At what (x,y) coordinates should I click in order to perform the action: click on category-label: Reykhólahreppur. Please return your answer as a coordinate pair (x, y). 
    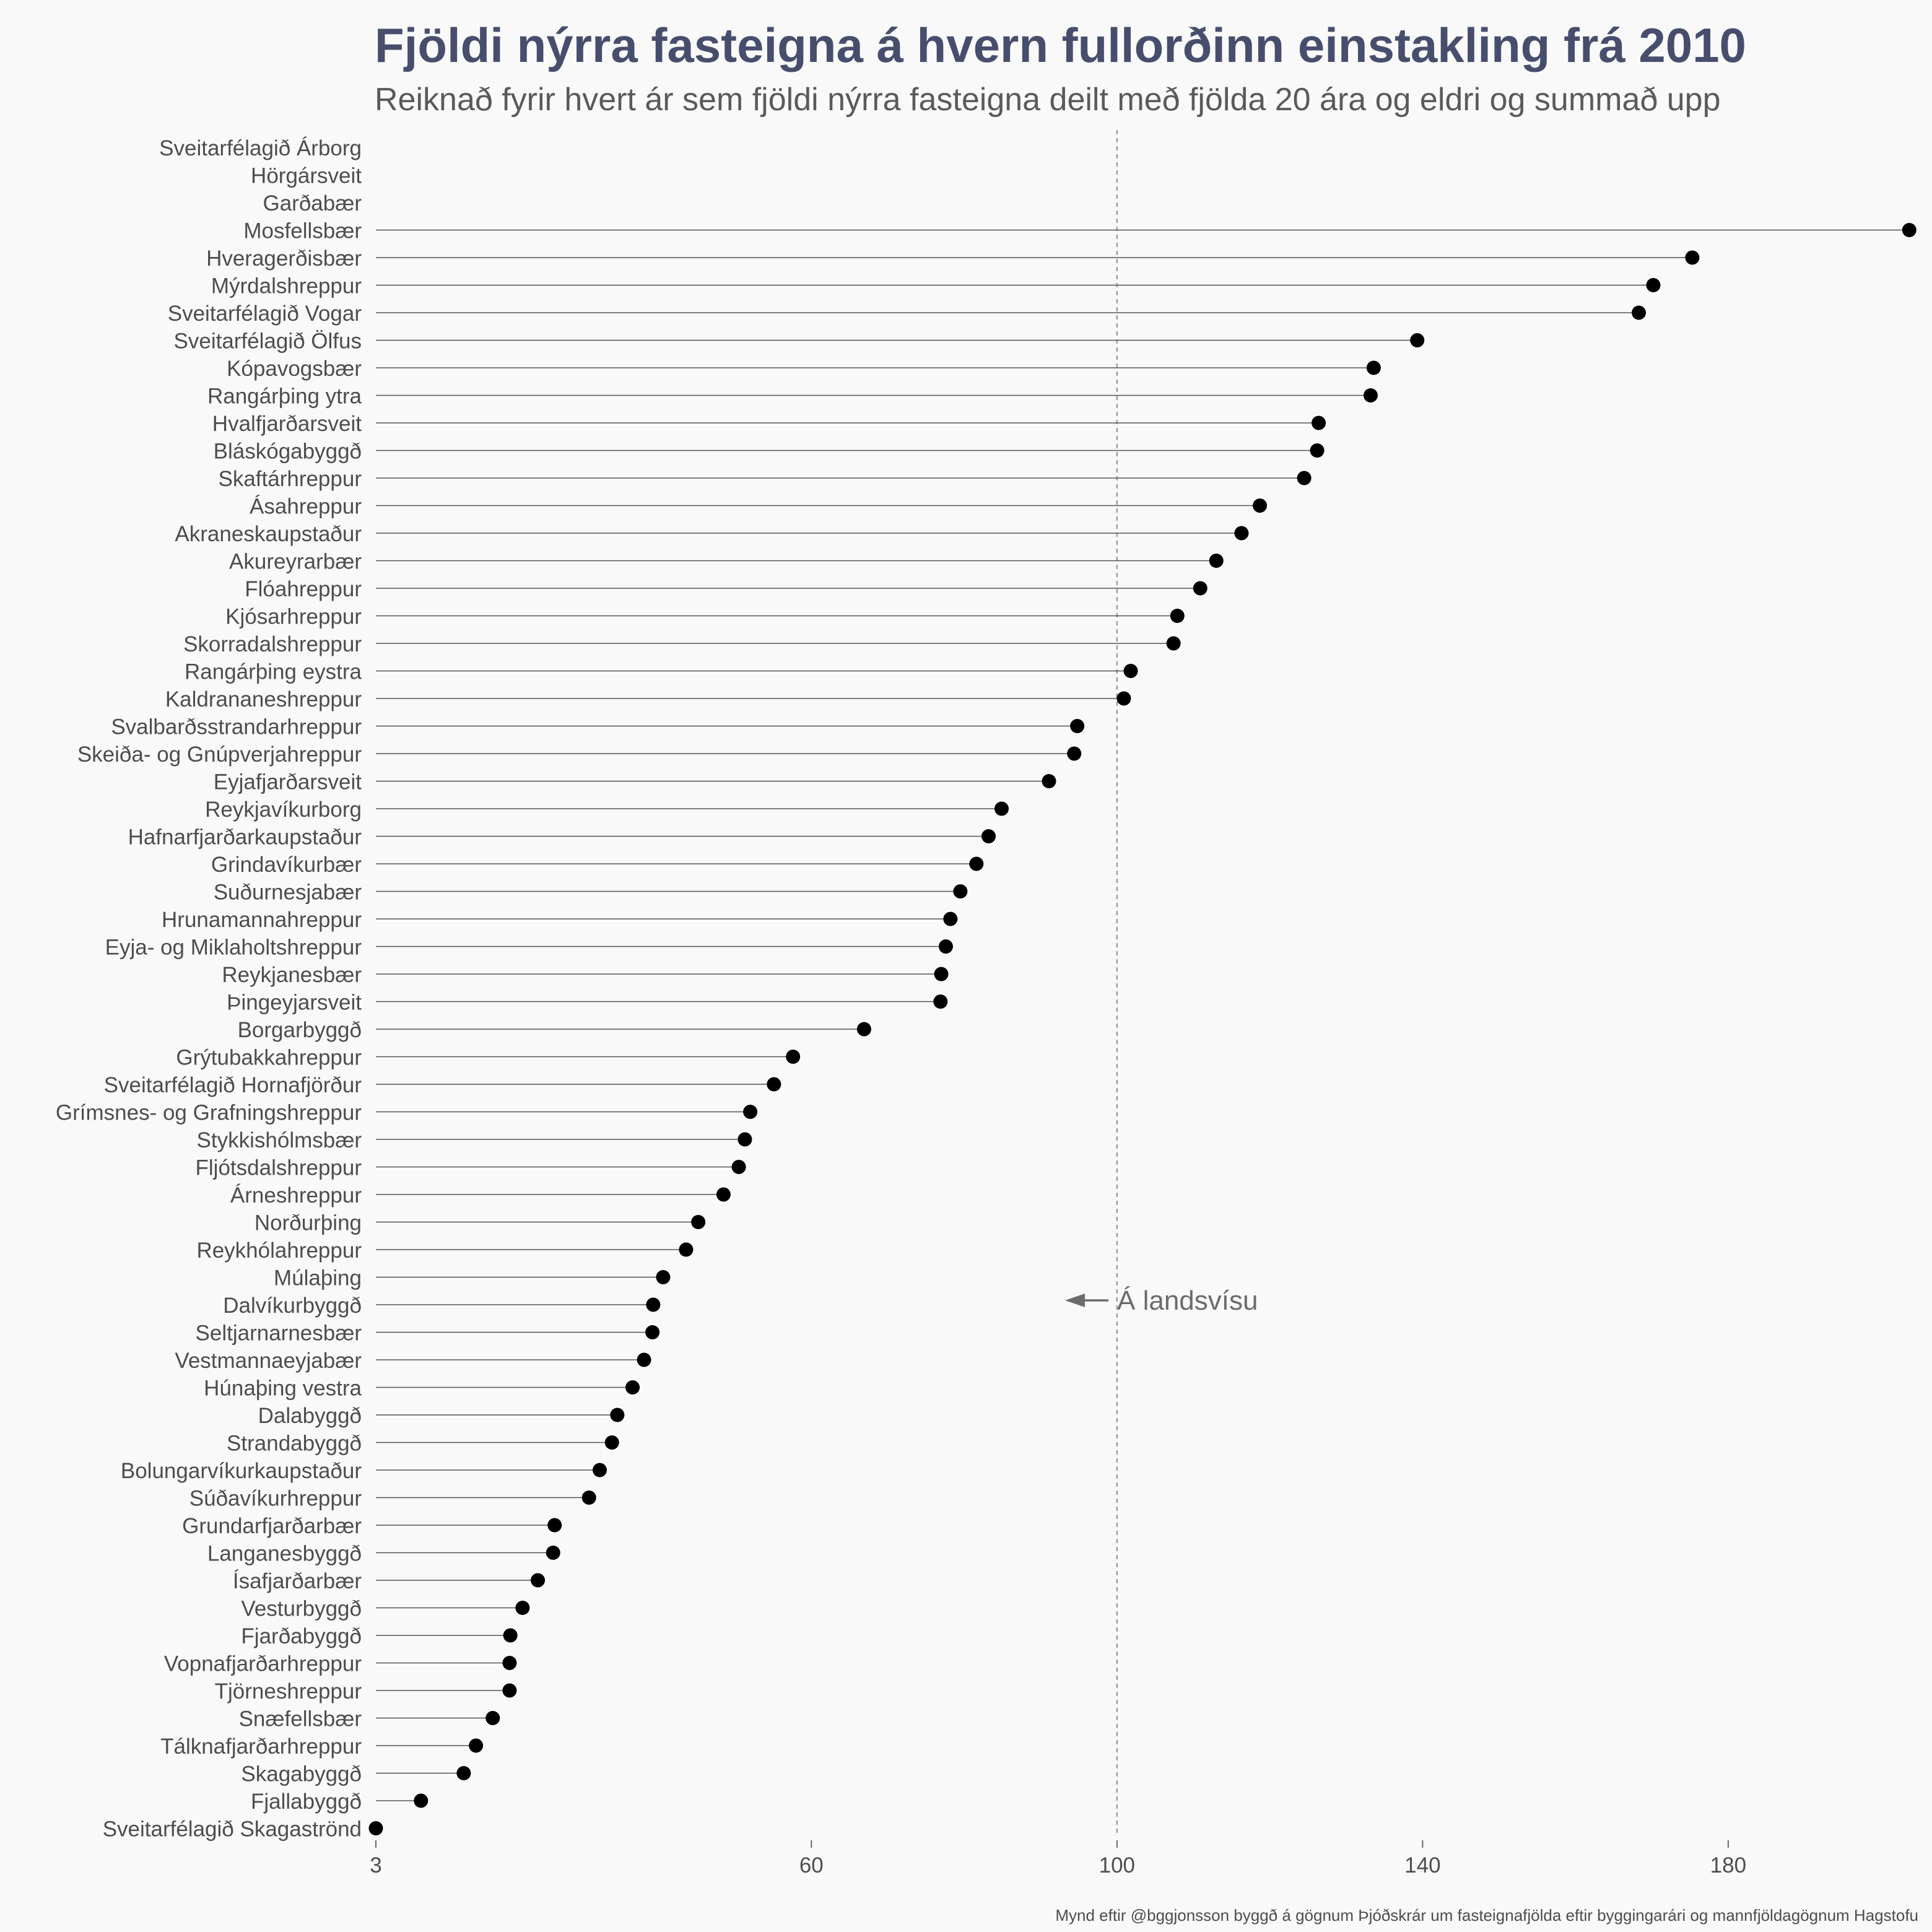
    Looking at the image, I should click on (279, 1250).